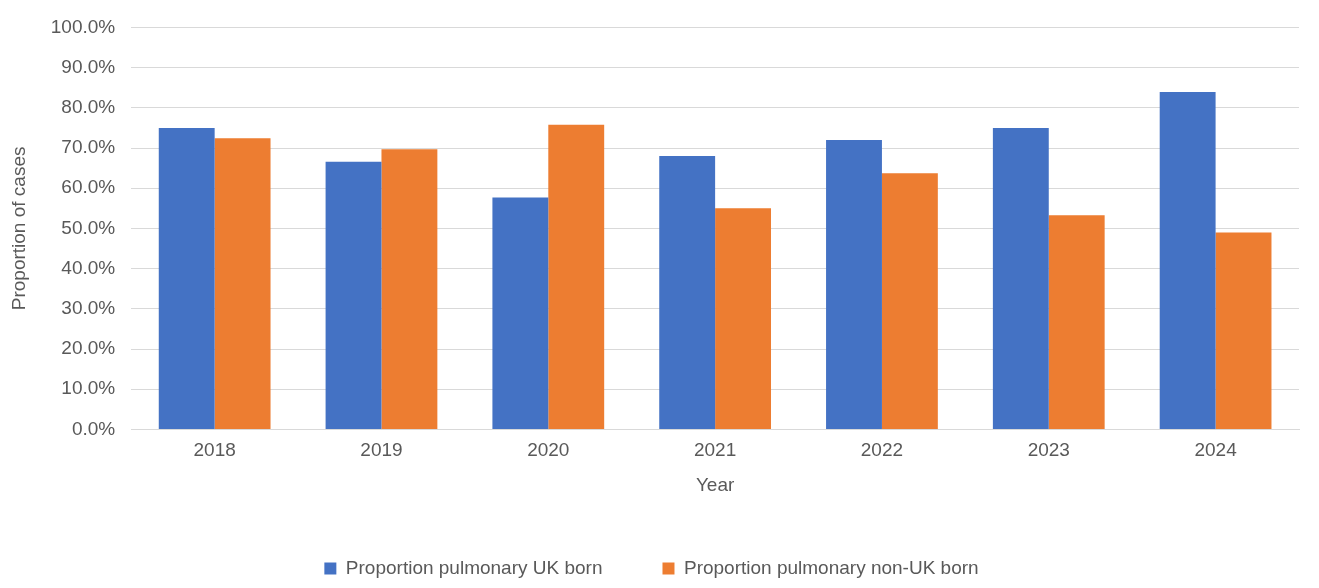  Describe the element at coordinates (88, 348) in the screenshot. I see `y-tick-label: 20.0%` at that location.